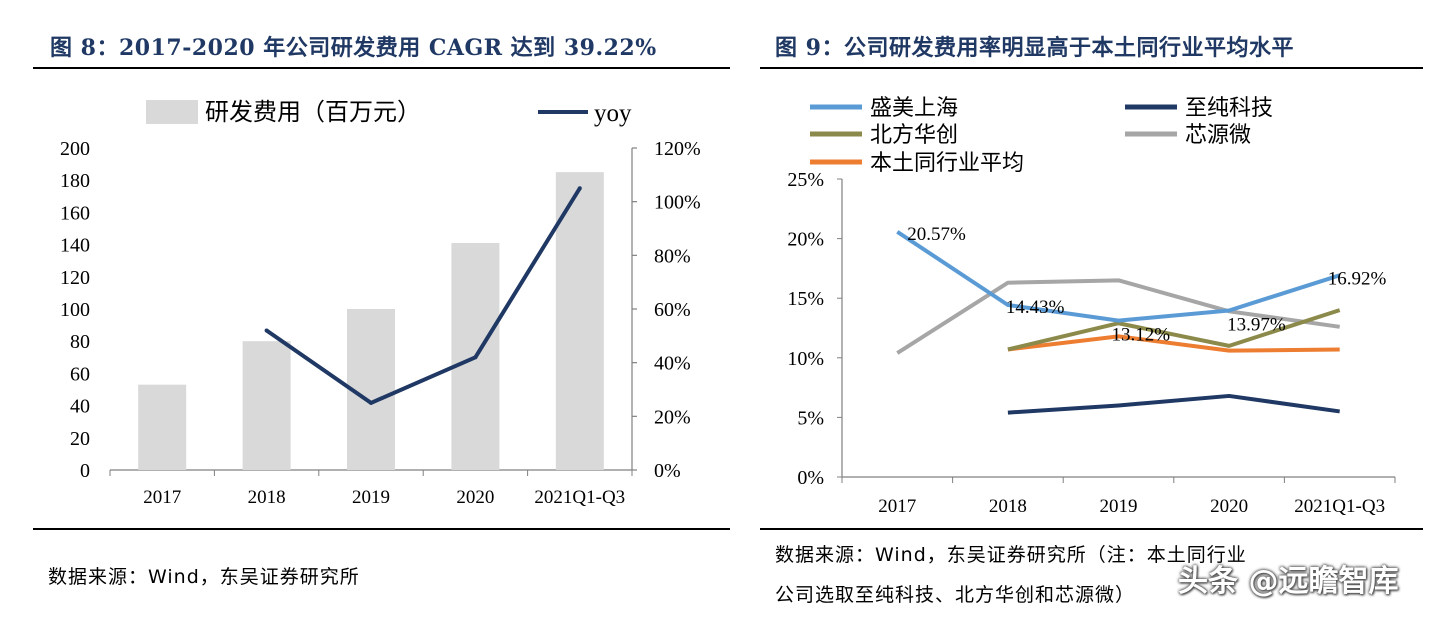 Image resolution: width=1442 pixels, height=617 pixels. I want to click on left-y-tick-label: 60, so click(80, 374).